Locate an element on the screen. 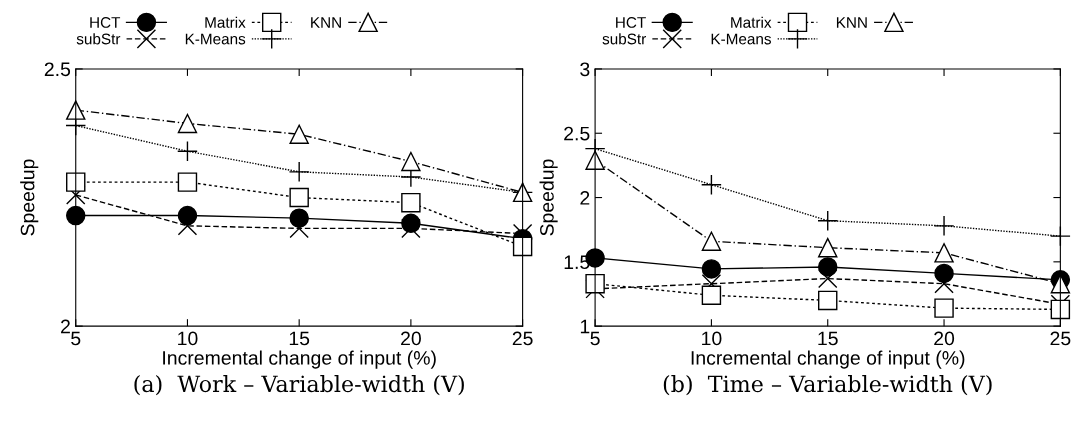  y-tick-label: 3 is located at coordinates (585, 69).